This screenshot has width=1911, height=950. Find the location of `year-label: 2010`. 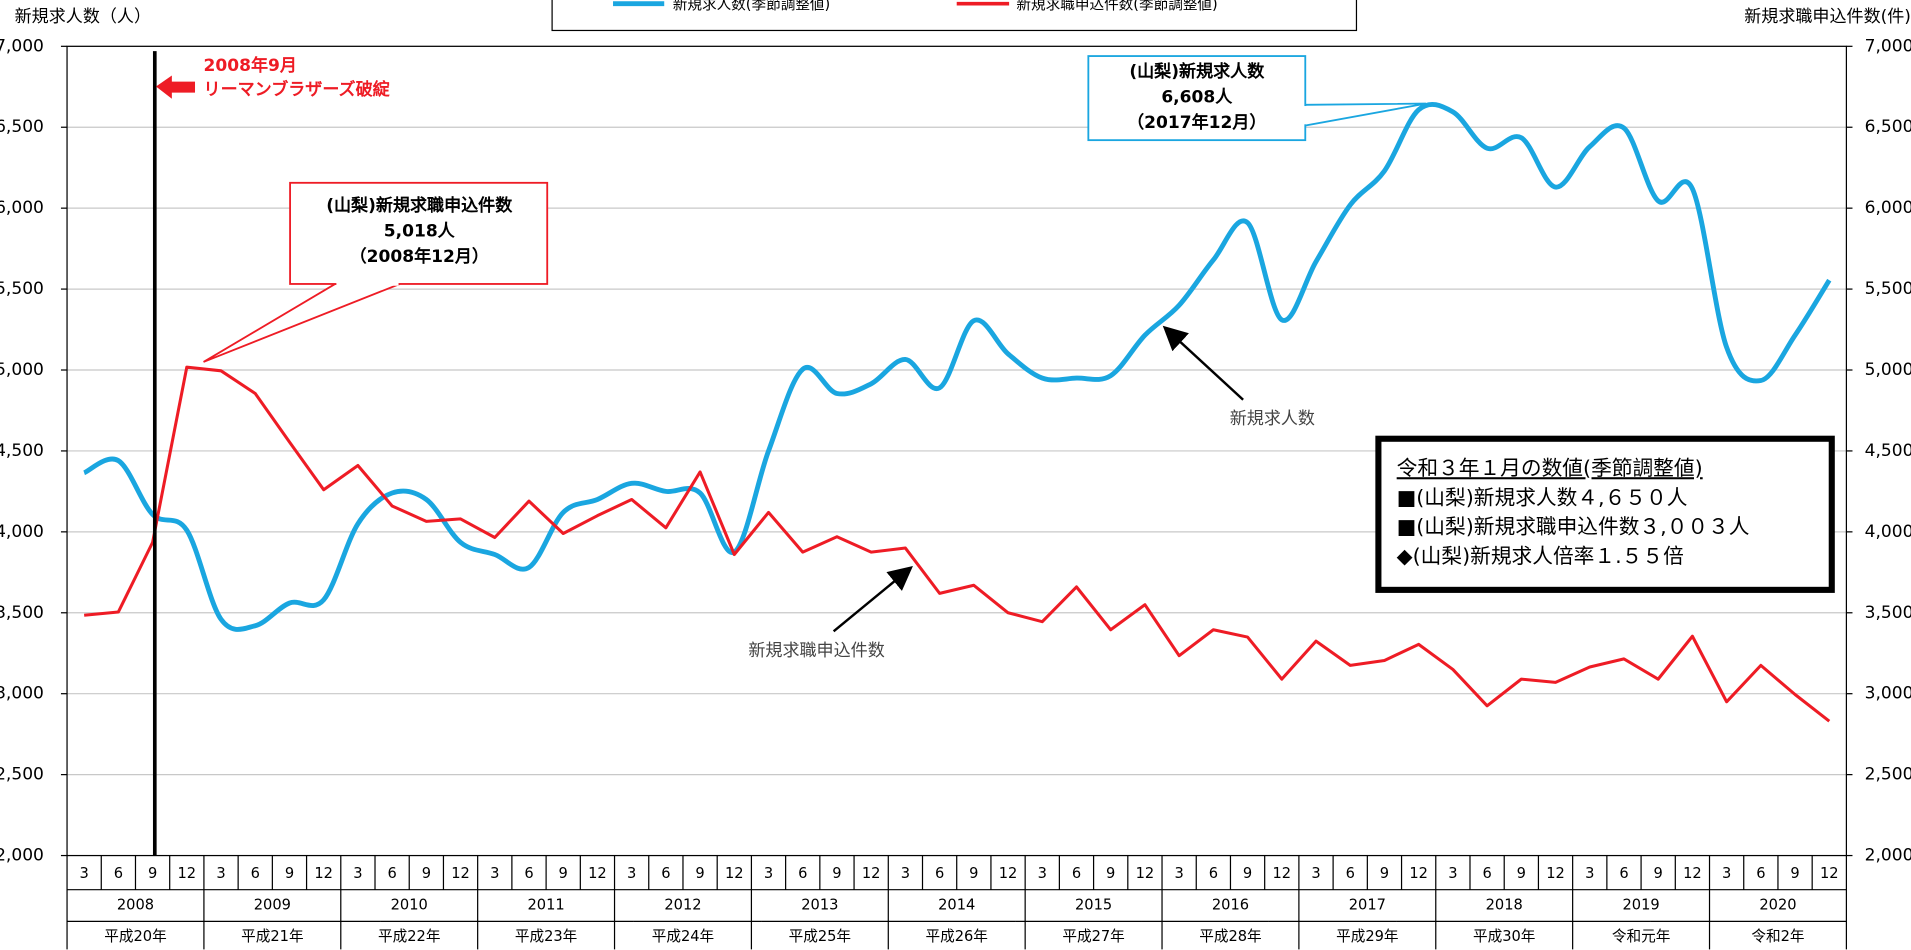

year-label: 2010 is located at coordinates (409, 905).